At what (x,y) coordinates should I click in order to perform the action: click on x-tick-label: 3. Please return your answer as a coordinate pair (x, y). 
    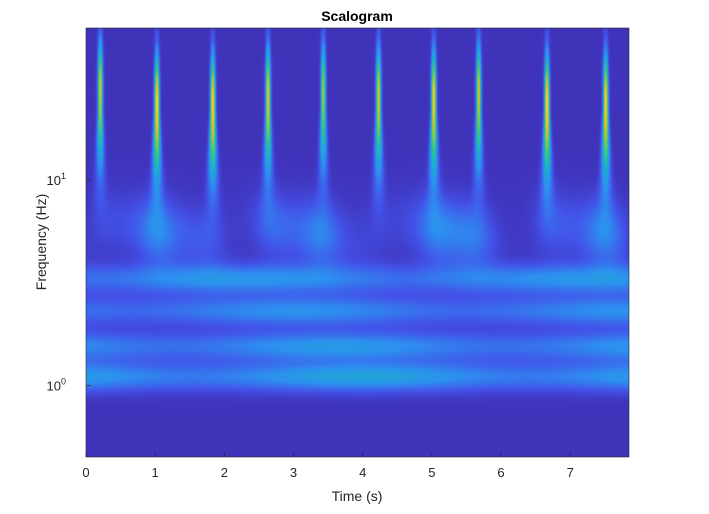
    Looking at the image, I should click on (293, 472).